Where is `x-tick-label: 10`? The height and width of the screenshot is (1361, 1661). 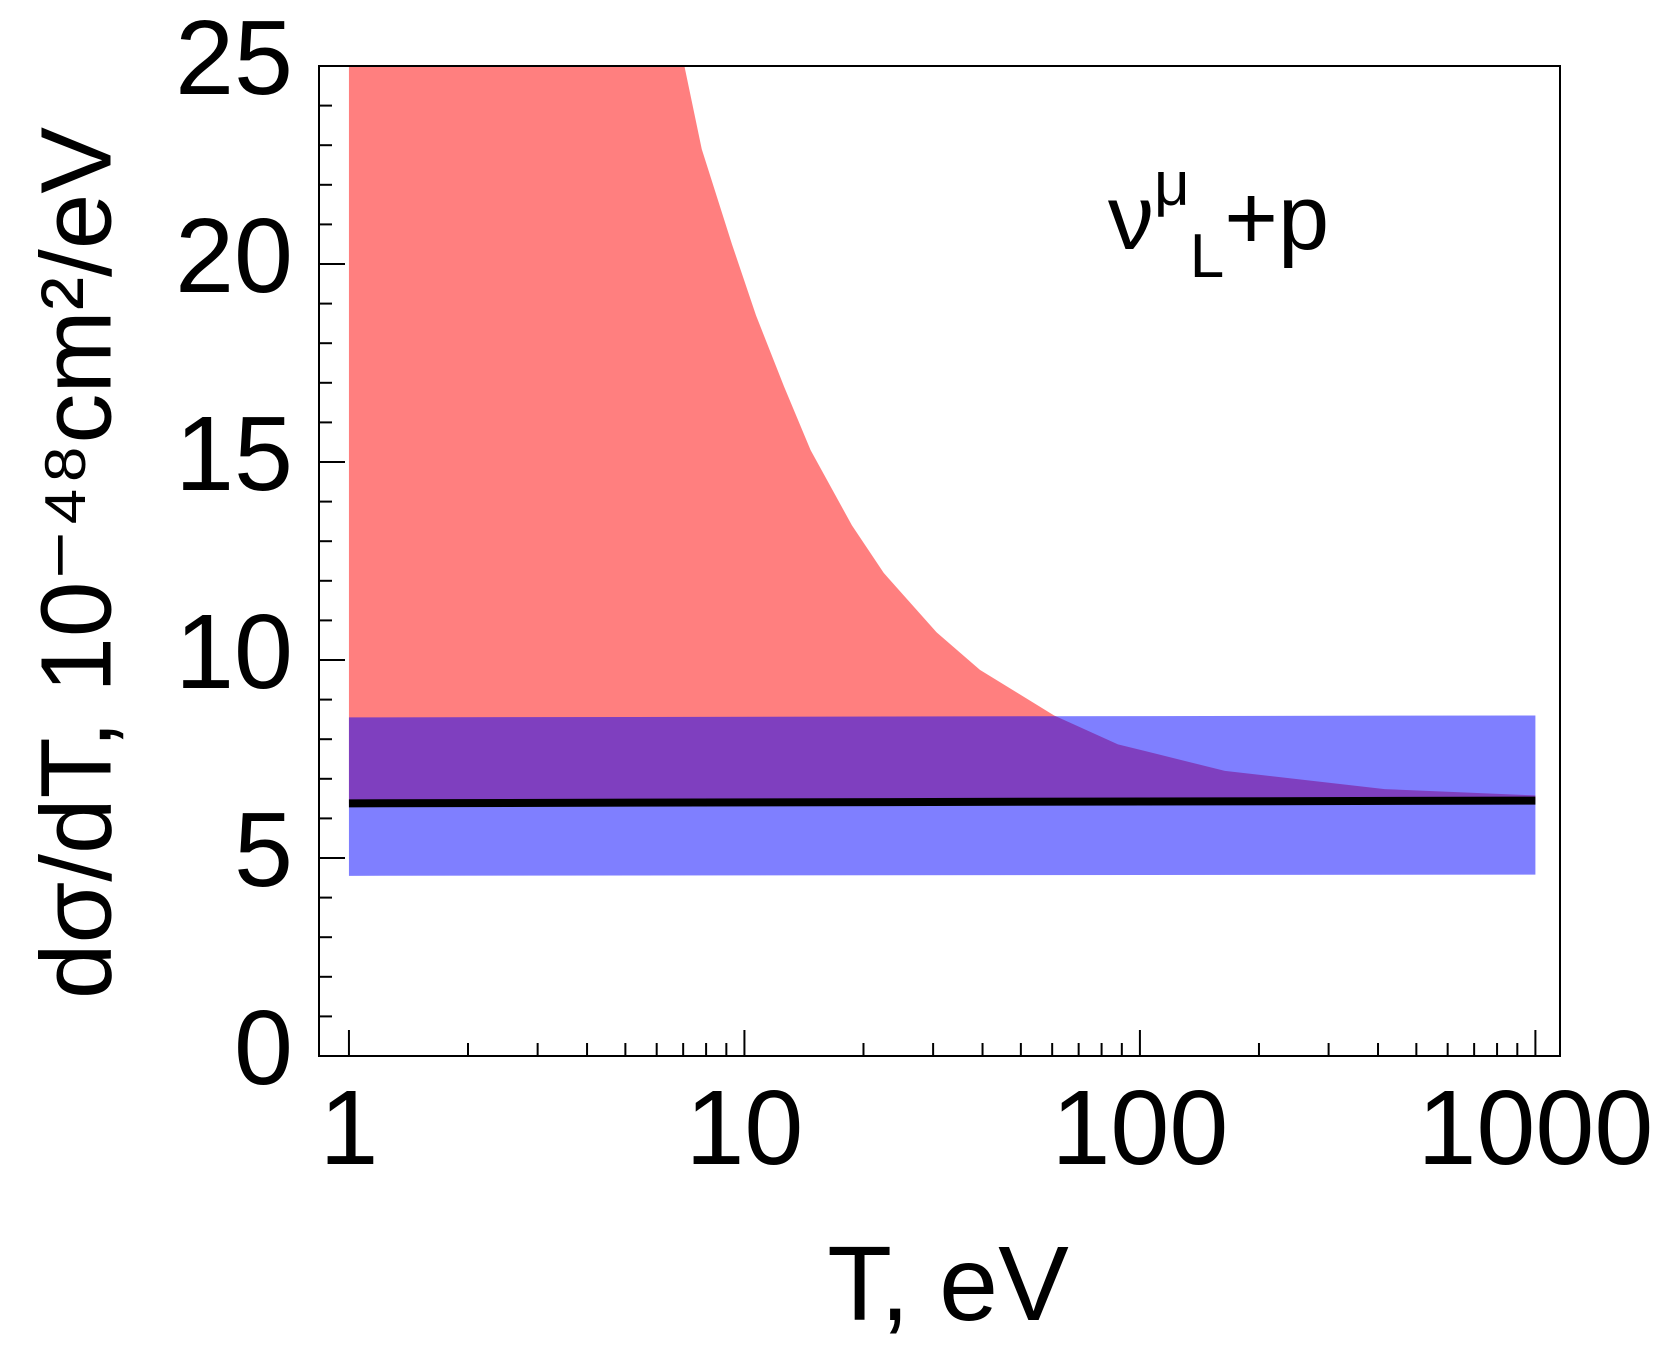
x-tick-label: 10 is located at coordinates (744, 1128).